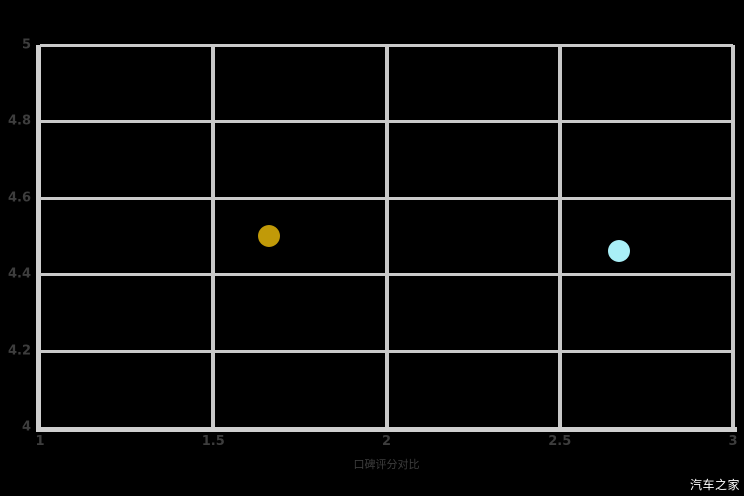 The image size is (744, 496). Describe the element at coordinates (213, 441) in the screenshot. I see `x-tick-label: 1.5` at that location.